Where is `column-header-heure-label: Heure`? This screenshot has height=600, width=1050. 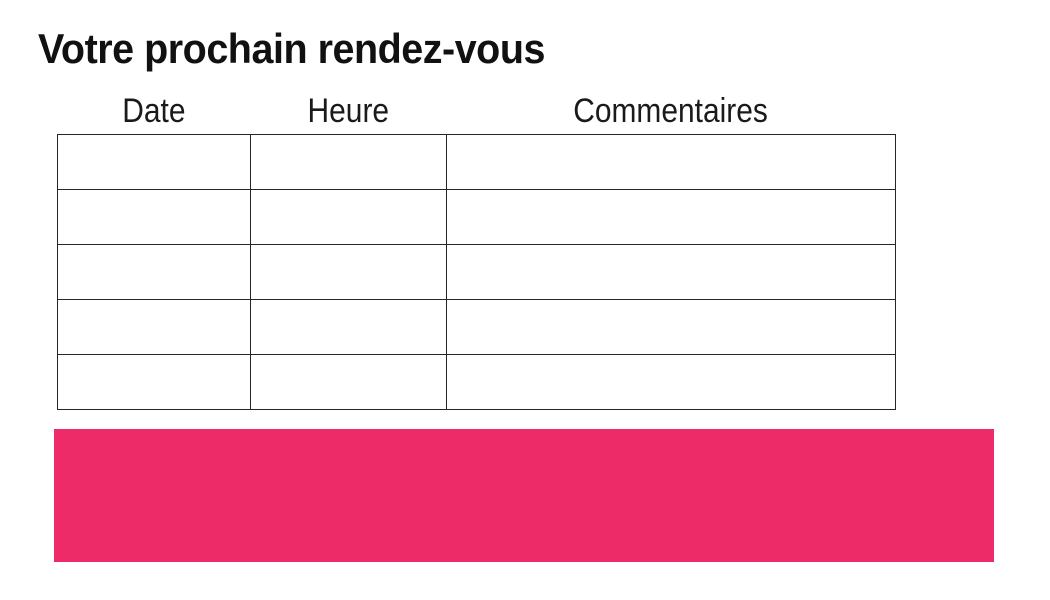 column-header-heure-label: Heure is located at coordinates (348, 111).